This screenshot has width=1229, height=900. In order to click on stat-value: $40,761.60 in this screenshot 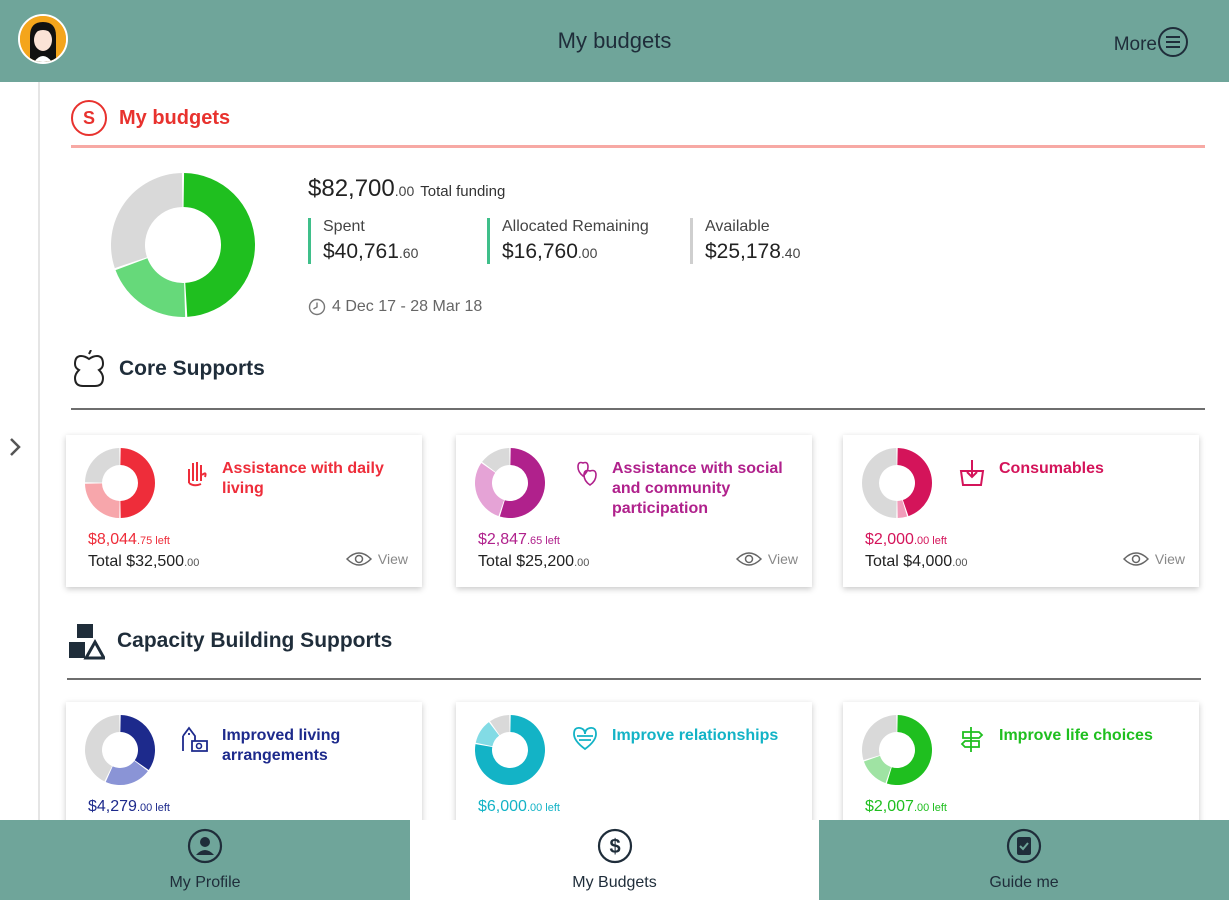, I will do `click(371, 251)`.